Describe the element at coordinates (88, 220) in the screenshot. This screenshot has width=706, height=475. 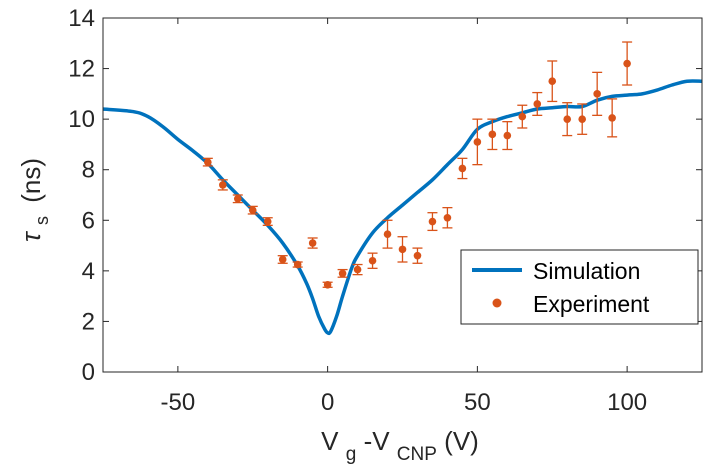
I see `y-tick-label: 6` at that location.